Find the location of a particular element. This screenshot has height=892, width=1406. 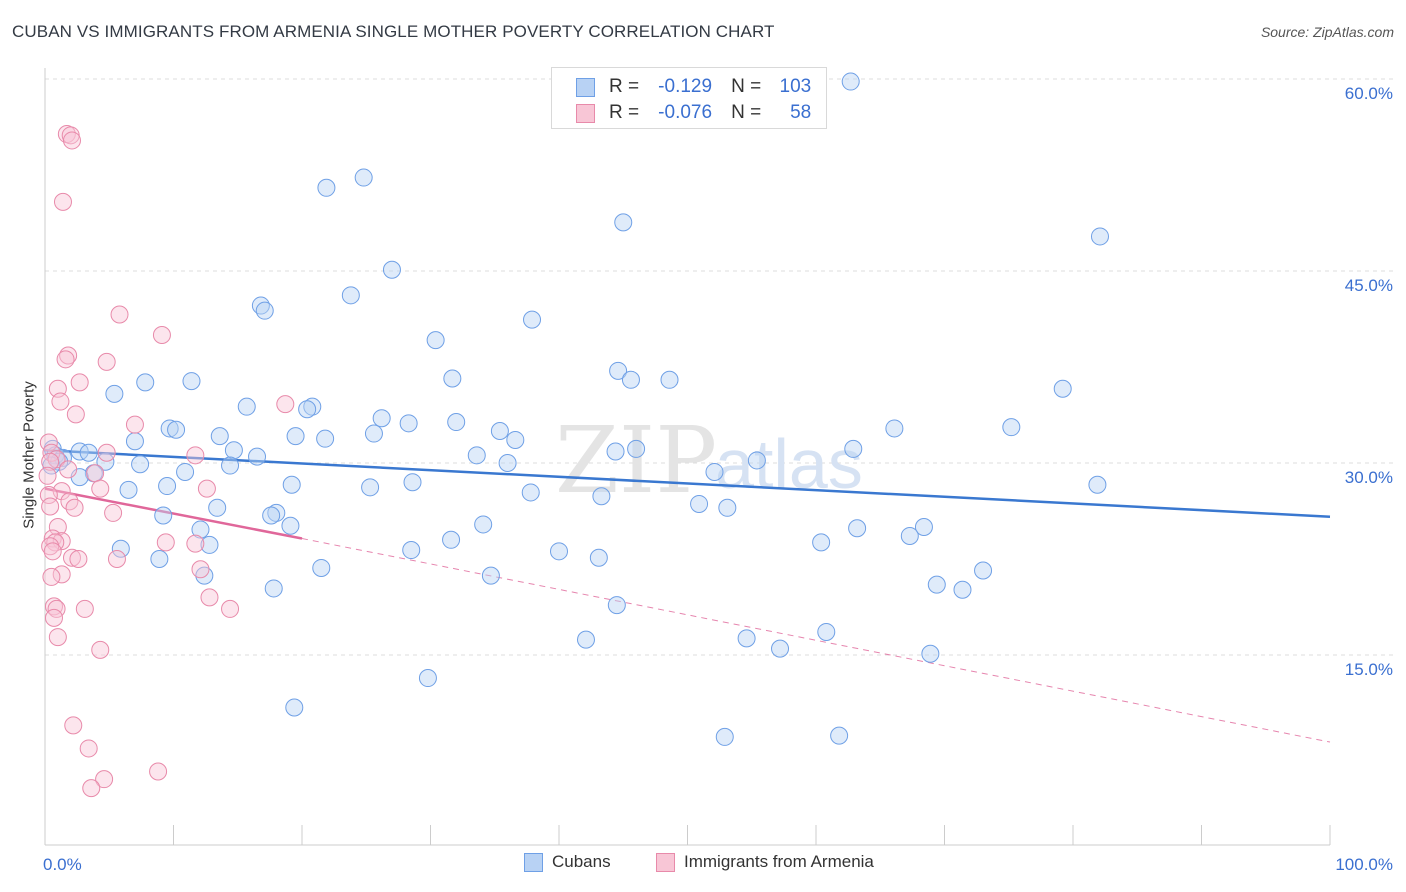

bottom-legend: Cubans Immigrants from Armenia is located at coordinates (703, 866).